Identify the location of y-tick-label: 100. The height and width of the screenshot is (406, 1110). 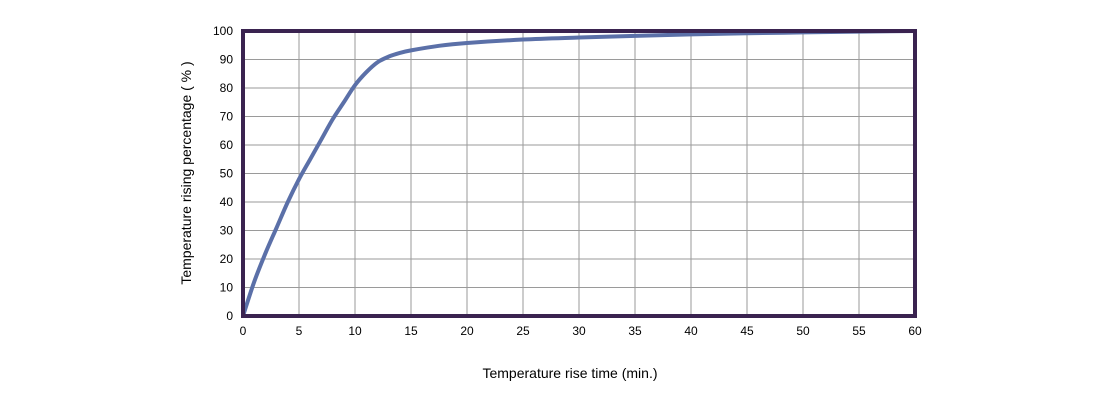
(223, 31).